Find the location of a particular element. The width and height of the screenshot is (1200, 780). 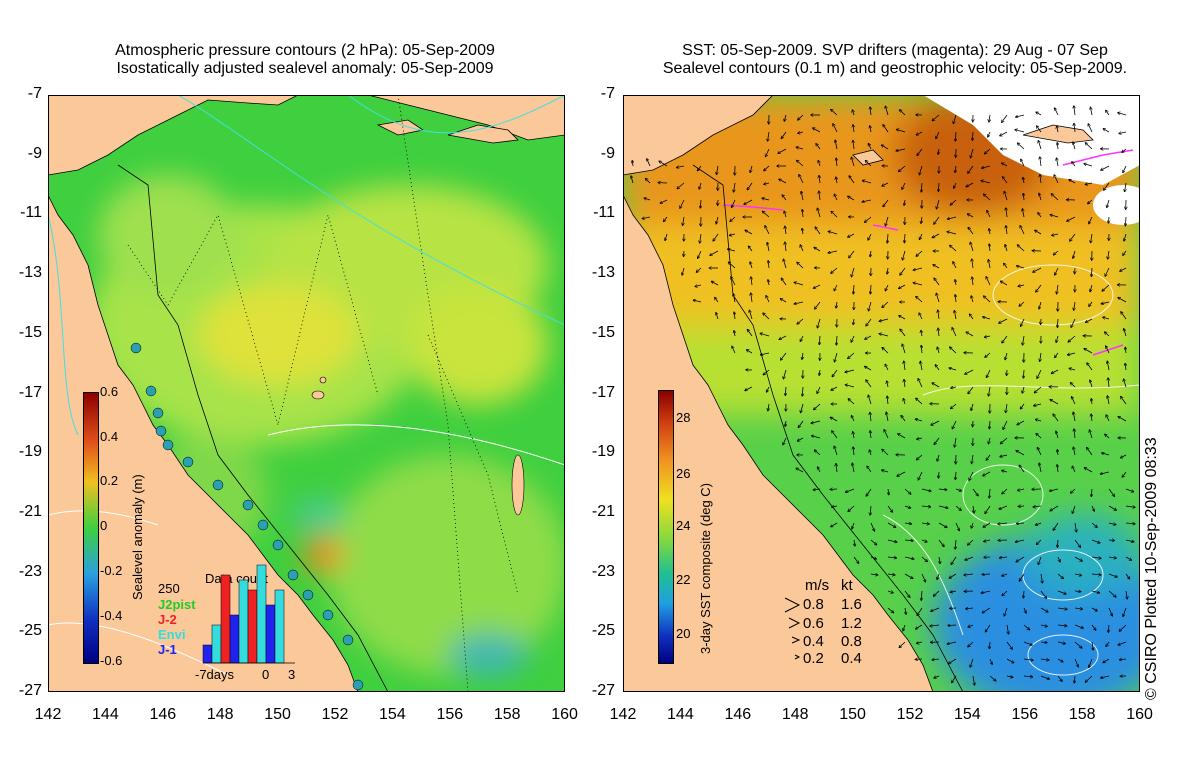

coastal-sample-dots is located at coordinates (247, 516).